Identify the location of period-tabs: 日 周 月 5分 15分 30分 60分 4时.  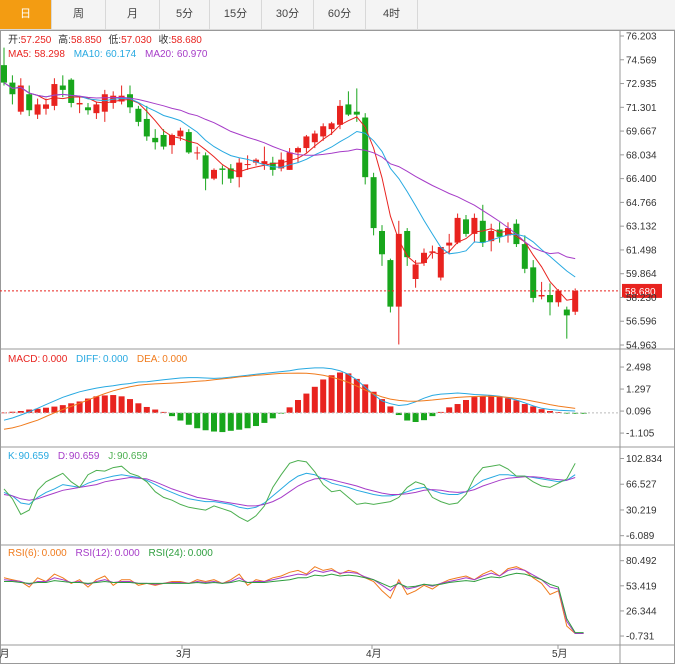
(337, 15).